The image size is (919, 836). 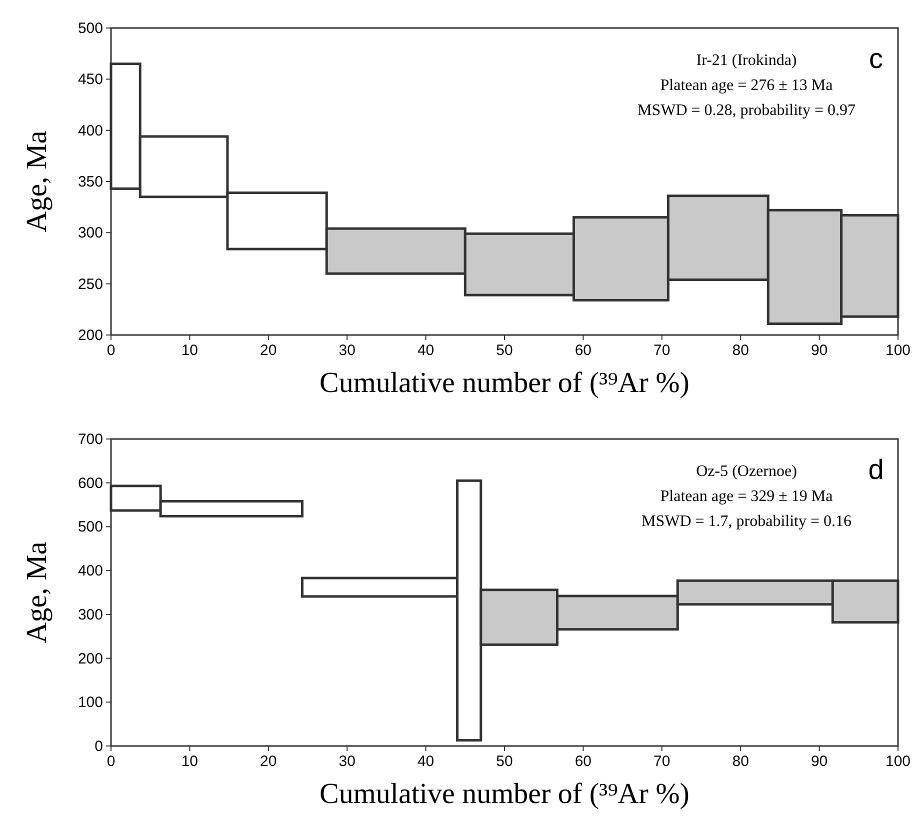 What do you see at coordinates (90, 439) in the screenshot?
I see `y-tick-label: 700` at bounding box center [90, 439].